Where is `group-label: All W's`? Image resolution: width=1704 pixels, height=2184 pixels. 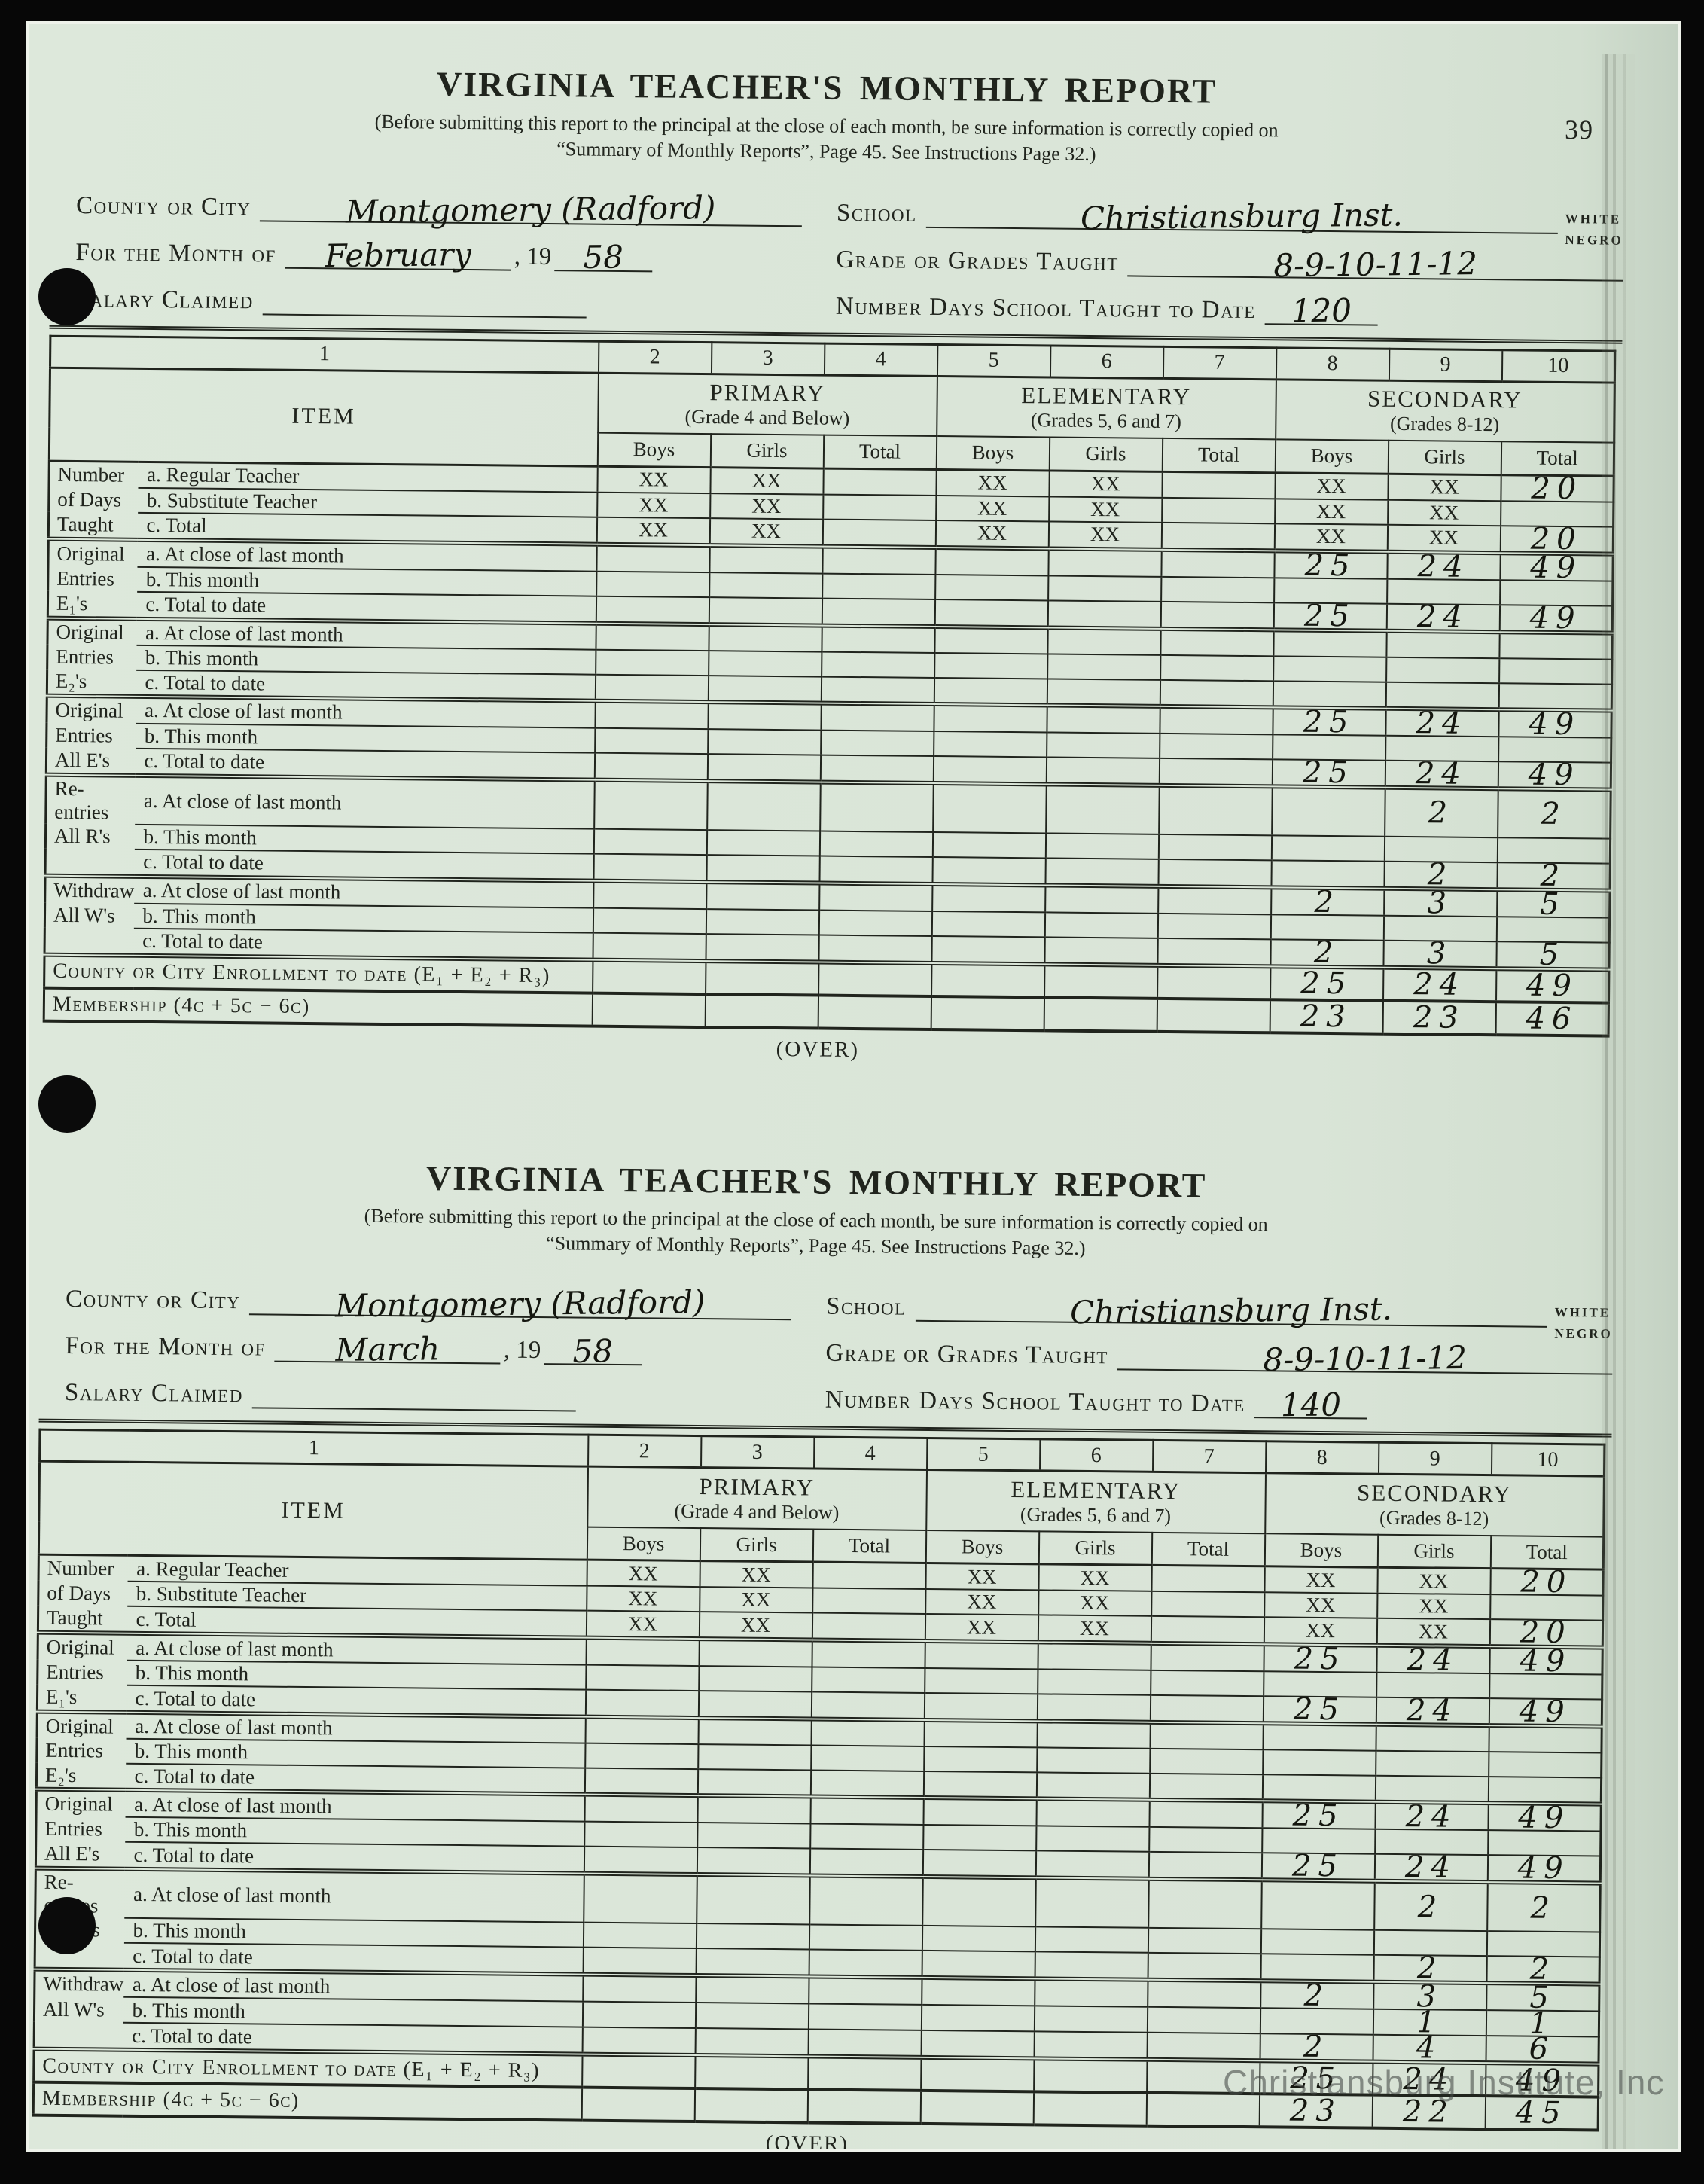 group-label: All W's is located at coordinates (84, 915).